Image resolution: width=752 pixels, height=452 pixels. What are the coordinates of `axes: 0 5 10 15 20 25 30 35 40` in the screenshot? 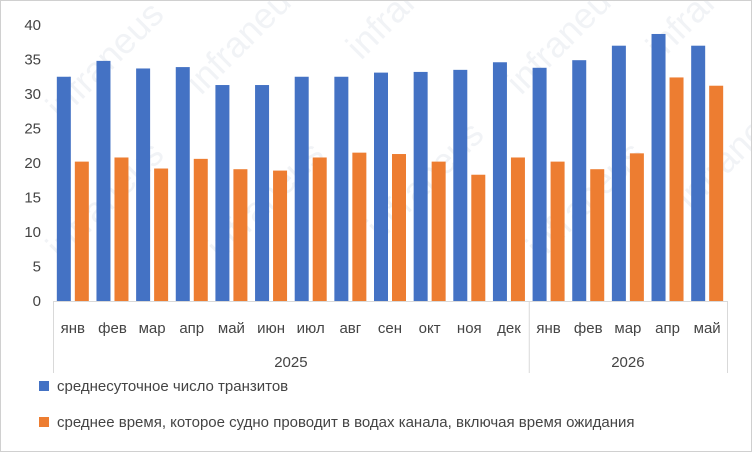 It's located at (32, 163).